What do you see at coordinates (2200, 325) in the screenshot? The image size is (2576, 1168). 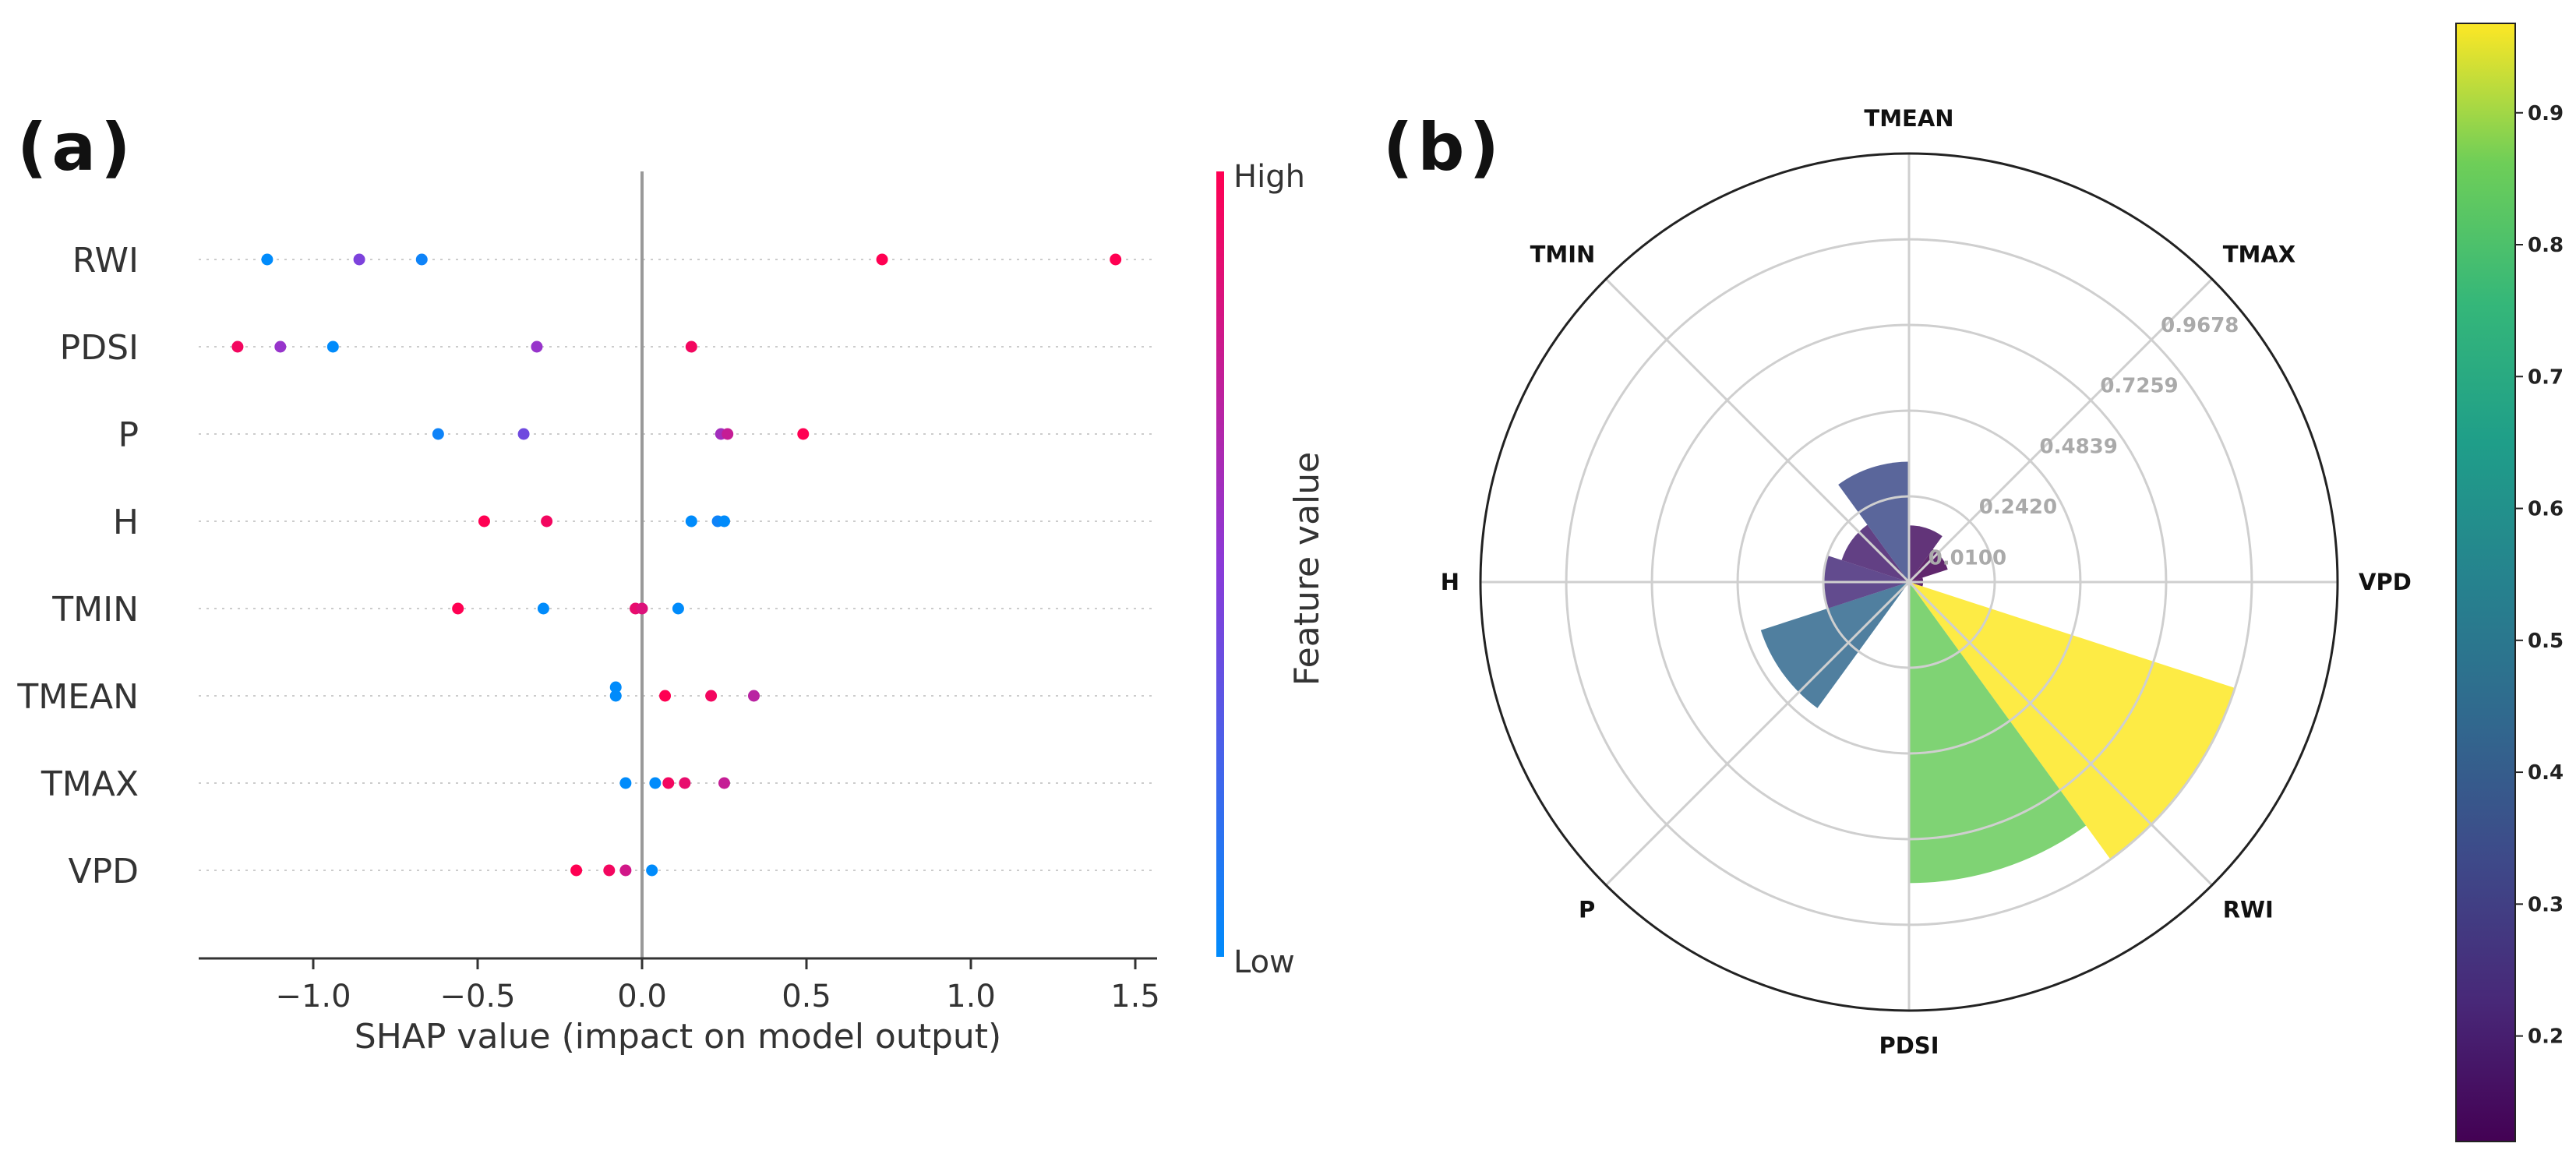 I see `radial-tick-label: 0.9678` at bounding box center [2200, 325].